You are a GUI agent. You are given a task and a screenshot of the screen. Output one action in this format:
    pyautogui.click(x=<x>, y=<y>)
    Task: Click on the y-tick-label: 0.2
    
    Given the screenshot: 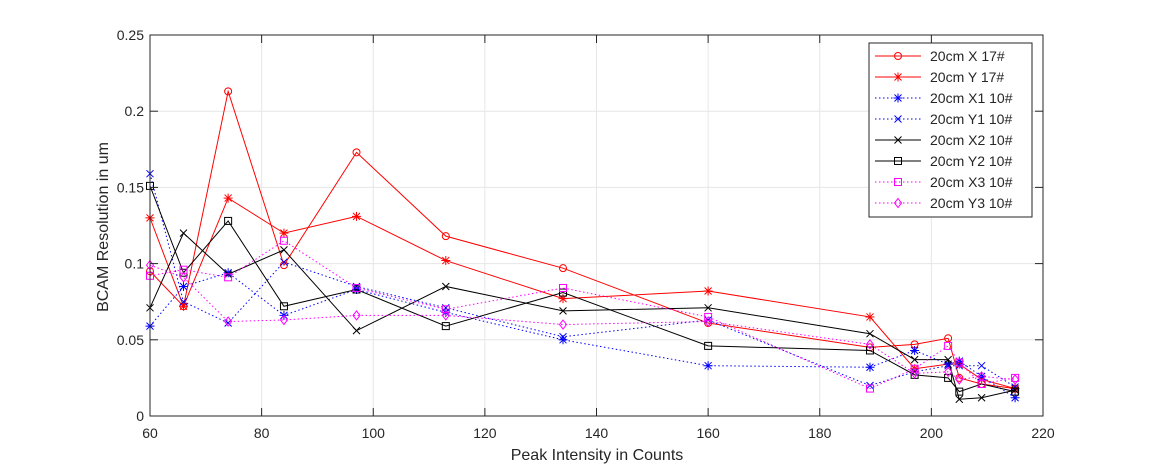 What is the action you would take?
    pyautogui.click(x=135, y=111)
    